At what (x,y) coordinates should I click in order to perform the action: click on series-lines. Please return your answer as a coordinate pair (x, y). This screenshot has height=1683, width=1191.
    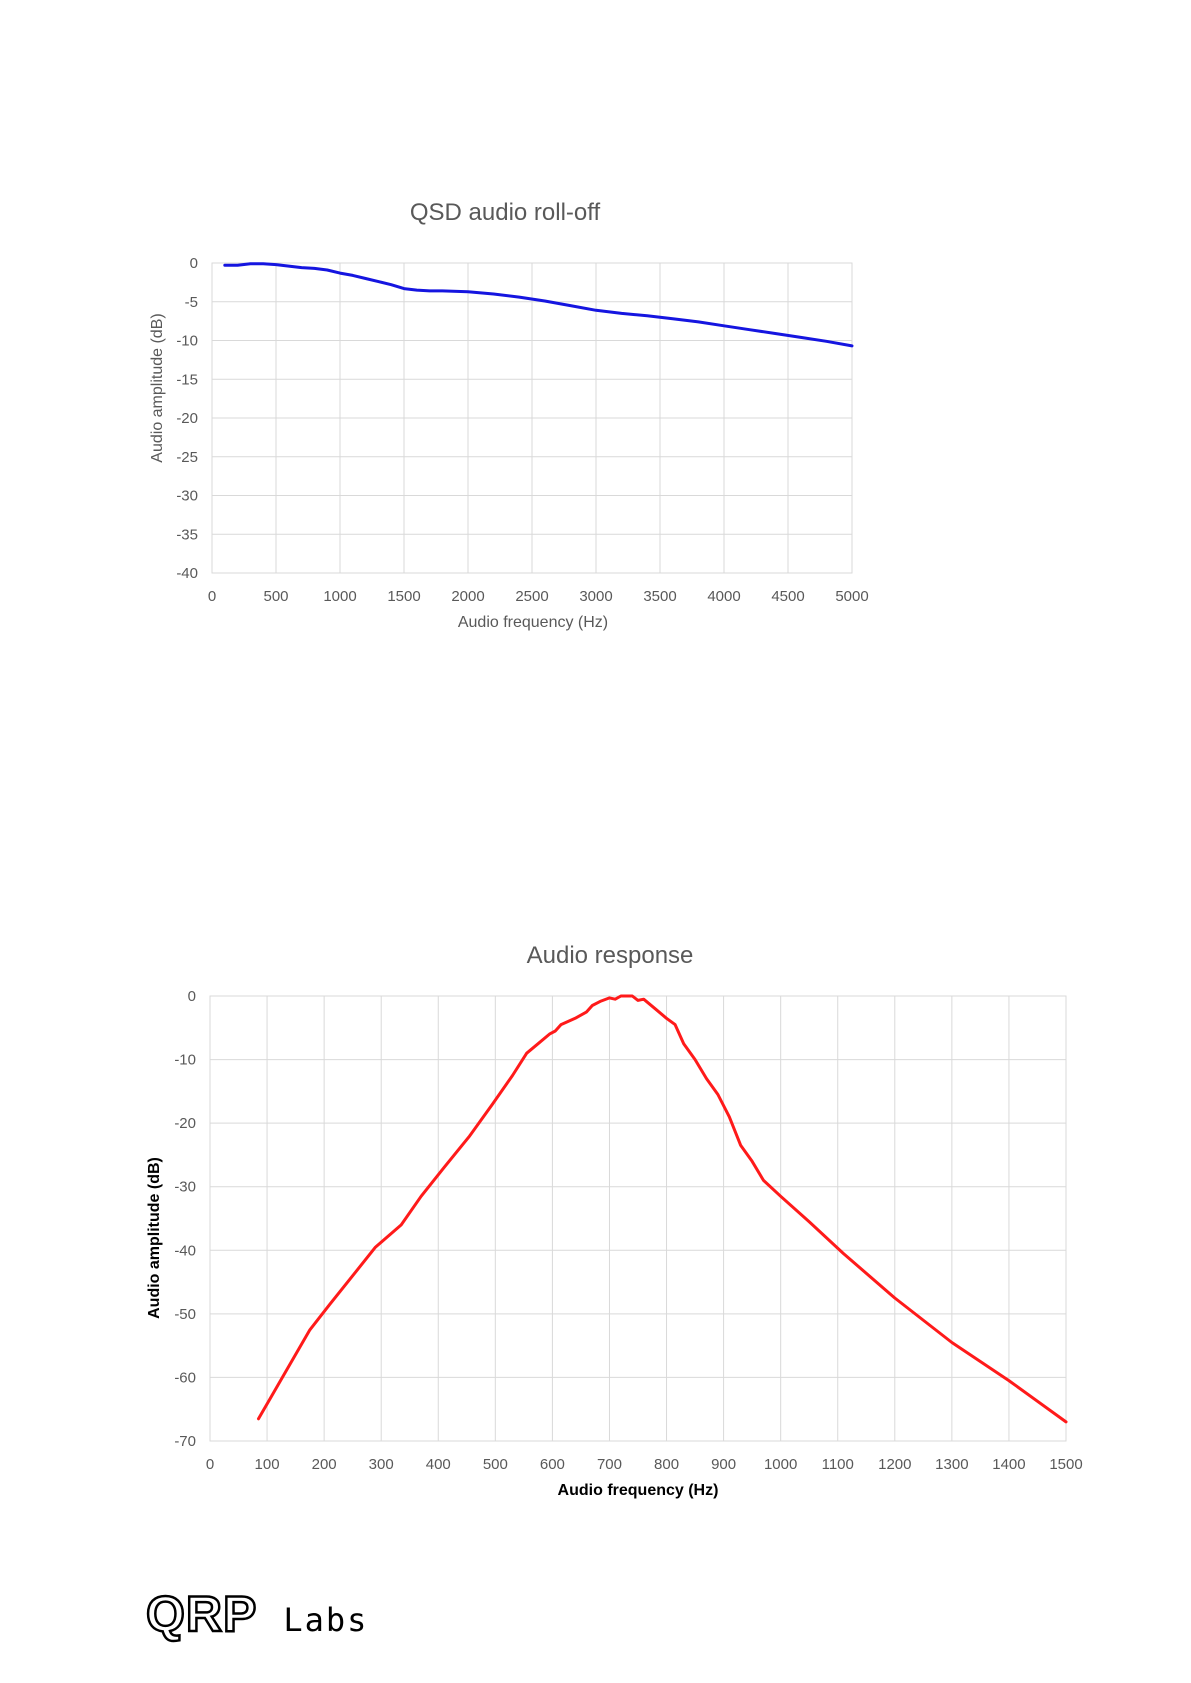
    Looking at the image, I should click on (538, 305).